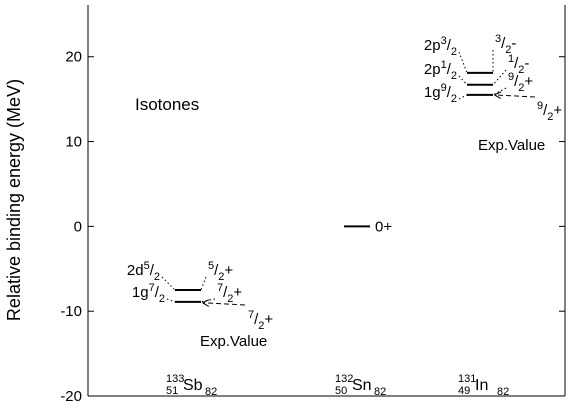 The width and height of the screenshot is (569, 407). Describe the element at coordinates (147, 266) in the screenshot. I see `orbital-label-part: 5` at that location.